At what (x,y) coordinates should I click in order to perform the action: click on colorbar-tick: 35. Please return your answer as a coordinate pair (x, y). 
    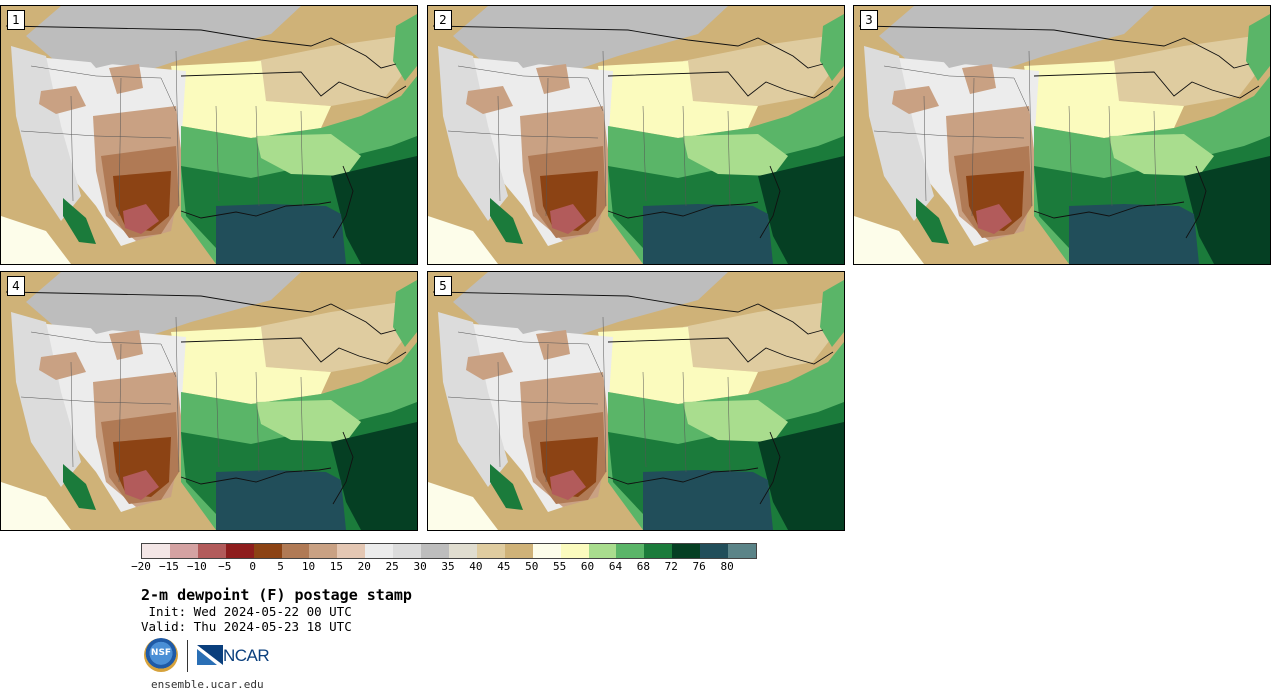
    Looking at the image, I should click on (448, 566).